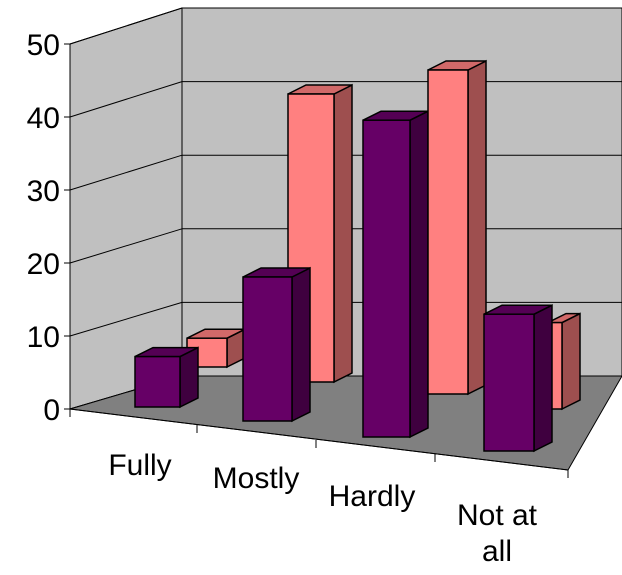 This screenshot has height=575, width=622. What do you see at coordinates (319, 439) in the screenshot?
I see `x-axis-line` at bounding box center [319, 439].